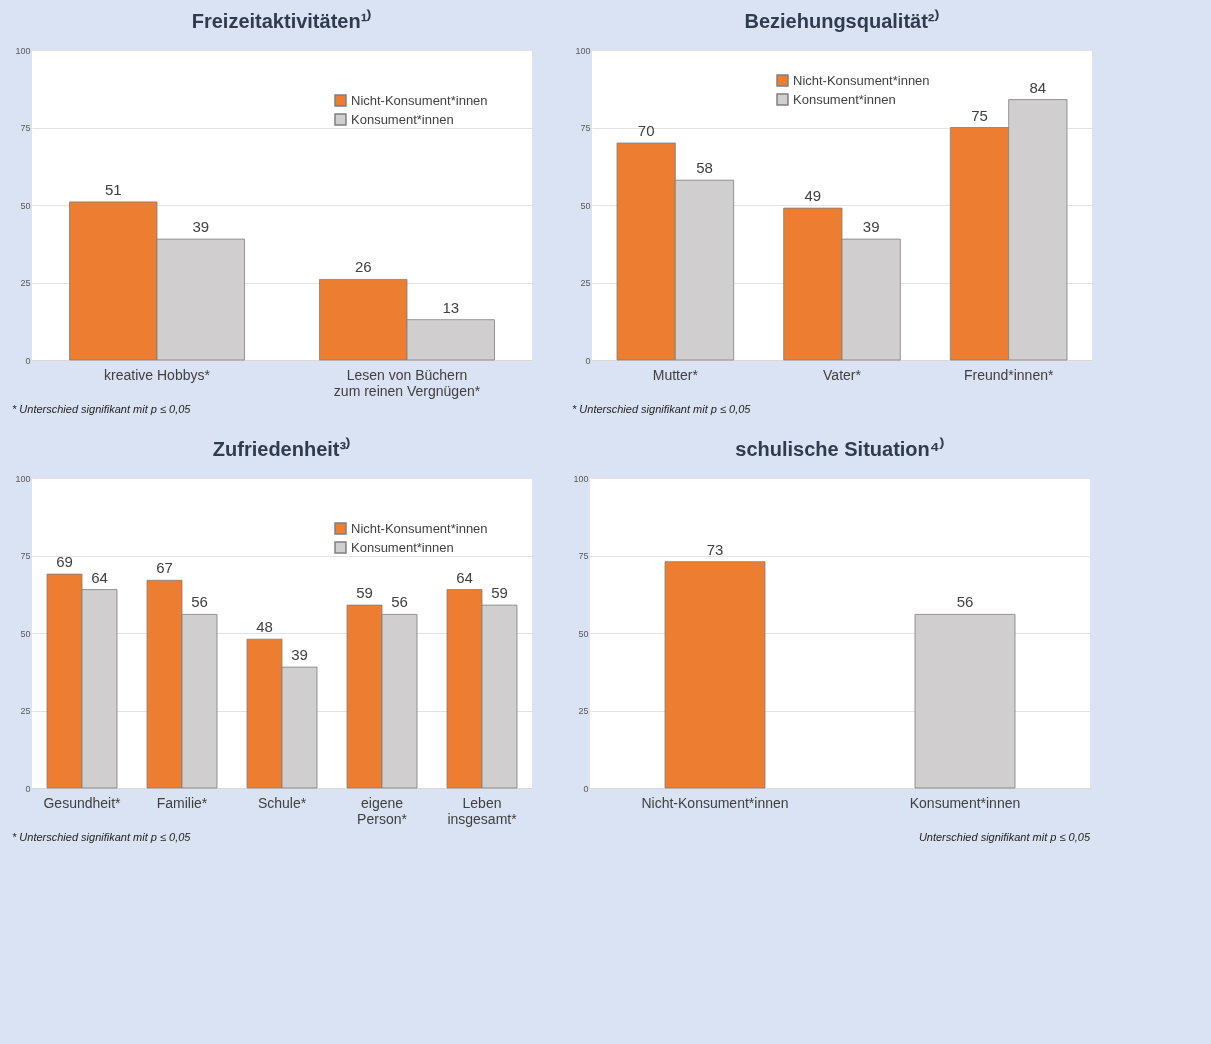 The image size is (1211, 1044). I want to click on text: Unterschied signifikant mit p ≤ 0,05, so click(1004, 837).